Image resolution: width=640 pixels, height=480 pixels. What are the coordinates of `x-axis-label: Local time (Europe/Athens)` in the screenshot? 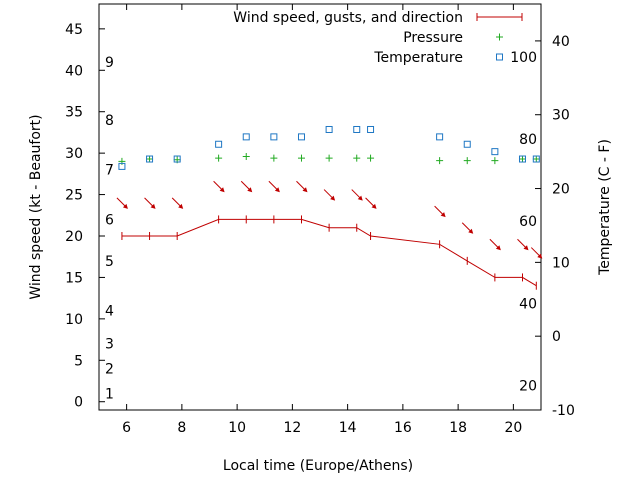 It's located at (318, 466).